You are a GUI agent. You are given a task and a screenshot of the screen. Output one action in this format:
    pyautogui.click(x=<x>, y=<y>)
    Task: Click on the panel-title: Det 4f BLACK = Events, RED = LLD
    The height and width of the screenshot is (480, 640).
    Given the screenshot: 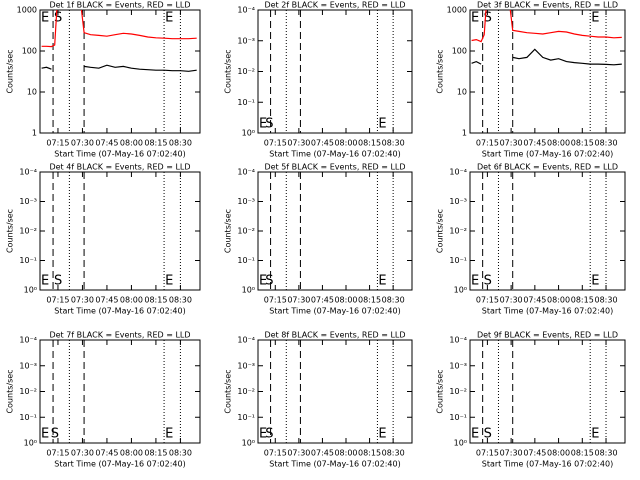 What is the action you would take?
    pyautogui.click(x=119, y=167)
    